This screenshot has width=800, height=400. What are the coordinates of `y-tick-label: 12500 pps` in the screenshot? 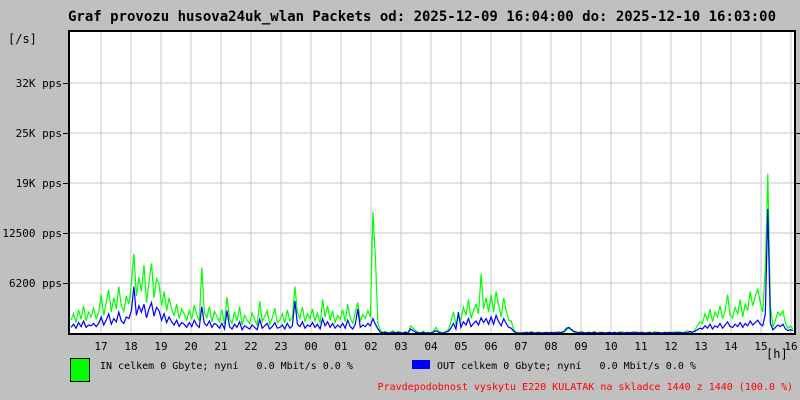 It's located at (32, 233).